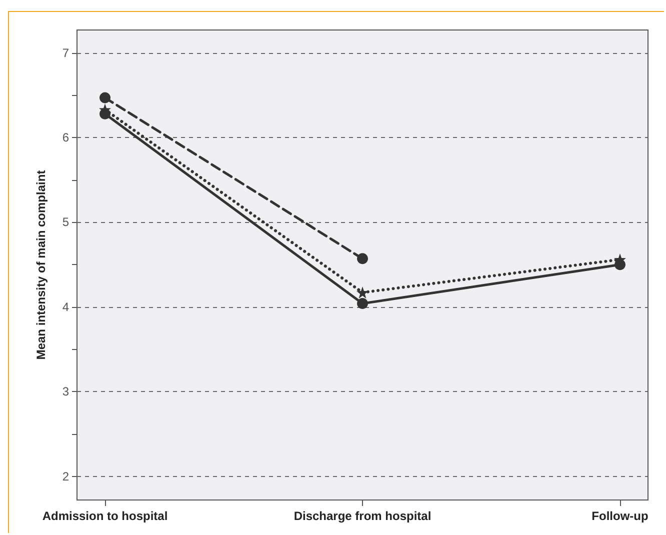 The image size is (666, 535). What do you see at coordinates (66, 137) in the screenshot?
I see `y-tick-label: 6` at bounding box center [66, 137].